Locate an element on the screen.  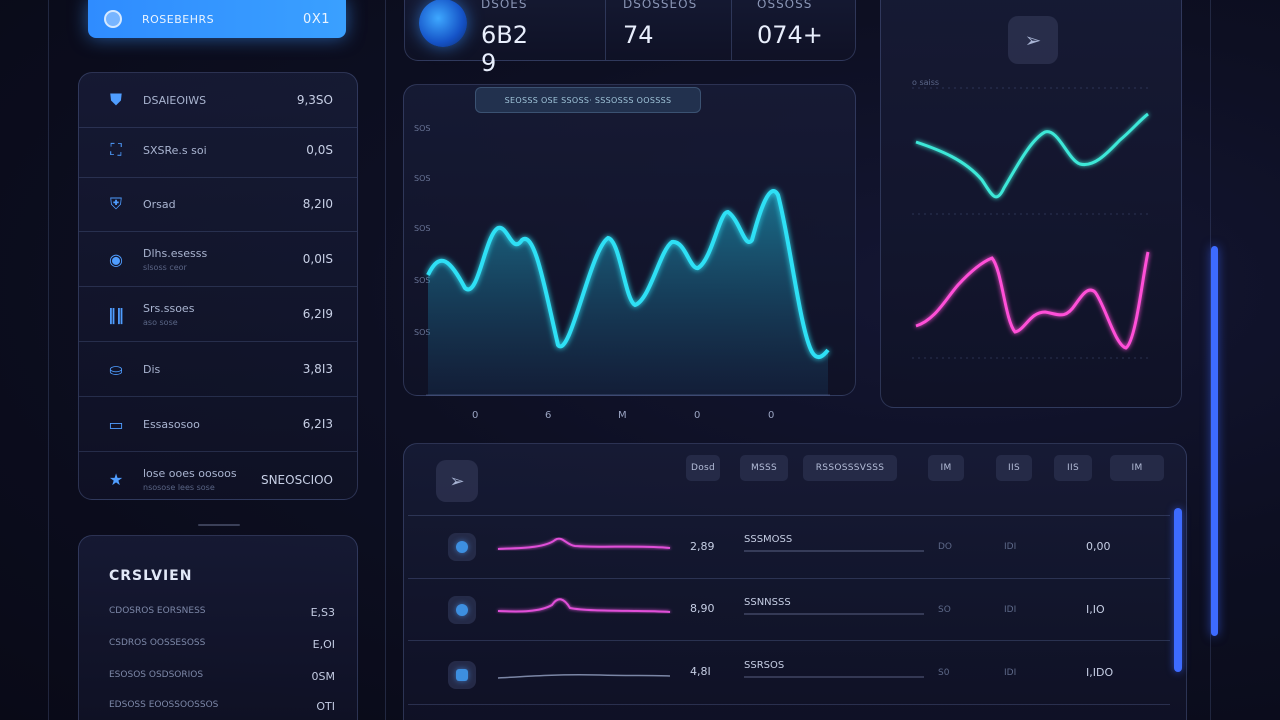
table-cell: 0,00 is located at coordinates (1098, 546).